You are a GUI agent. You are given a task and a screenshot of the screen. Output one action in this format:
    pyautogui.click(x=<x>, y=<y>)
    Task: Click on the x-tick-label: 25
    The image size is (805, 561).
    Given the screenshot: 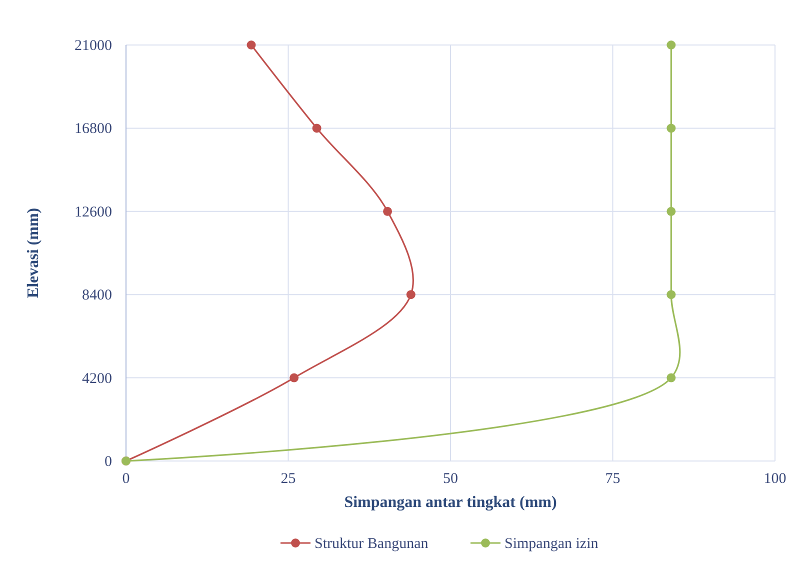 What is the action you would take?
    pyautogui.click(x=288, y=479)
    